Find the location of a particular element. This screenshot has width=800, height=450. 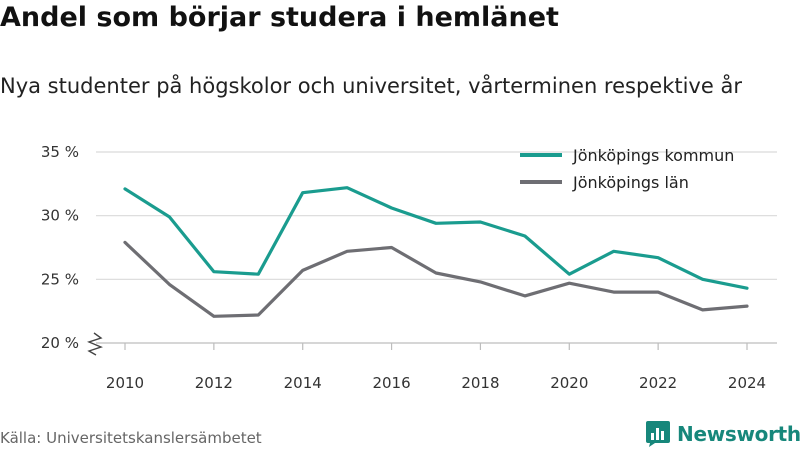

series-line-lan is located at coordinates (436, 279).